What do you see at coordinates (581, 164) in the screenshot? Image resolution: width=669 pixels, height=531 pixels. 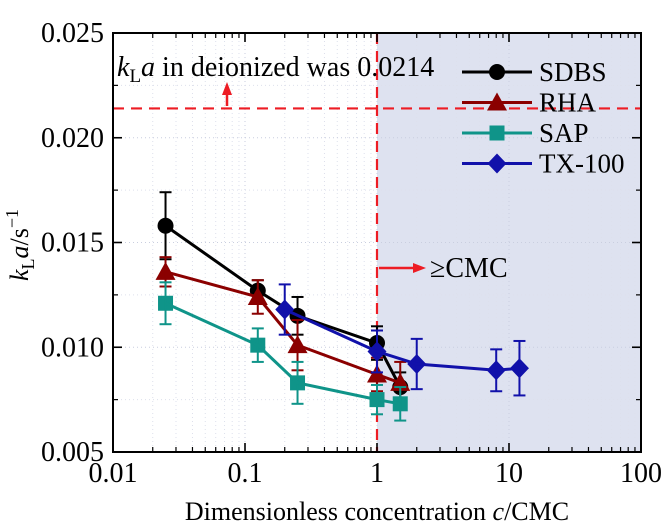 I see `legend-label-tx-100: TX-100` at bounding box center [581, 164].